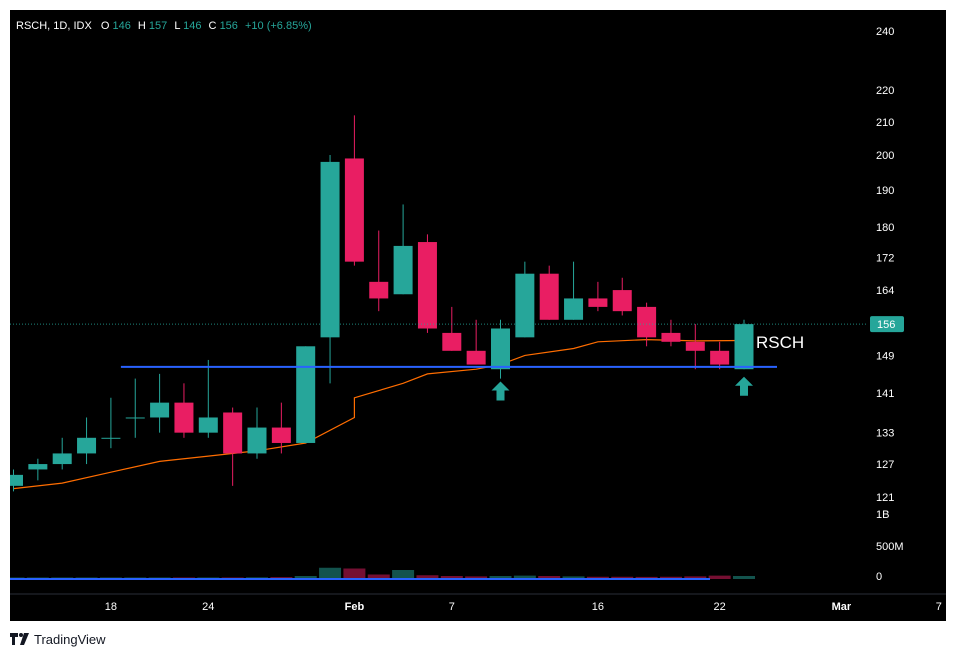 The width and height of the screenshot is (957, 656). I want to click on legend-change: +10 (+6.85%), so click(278, 26).